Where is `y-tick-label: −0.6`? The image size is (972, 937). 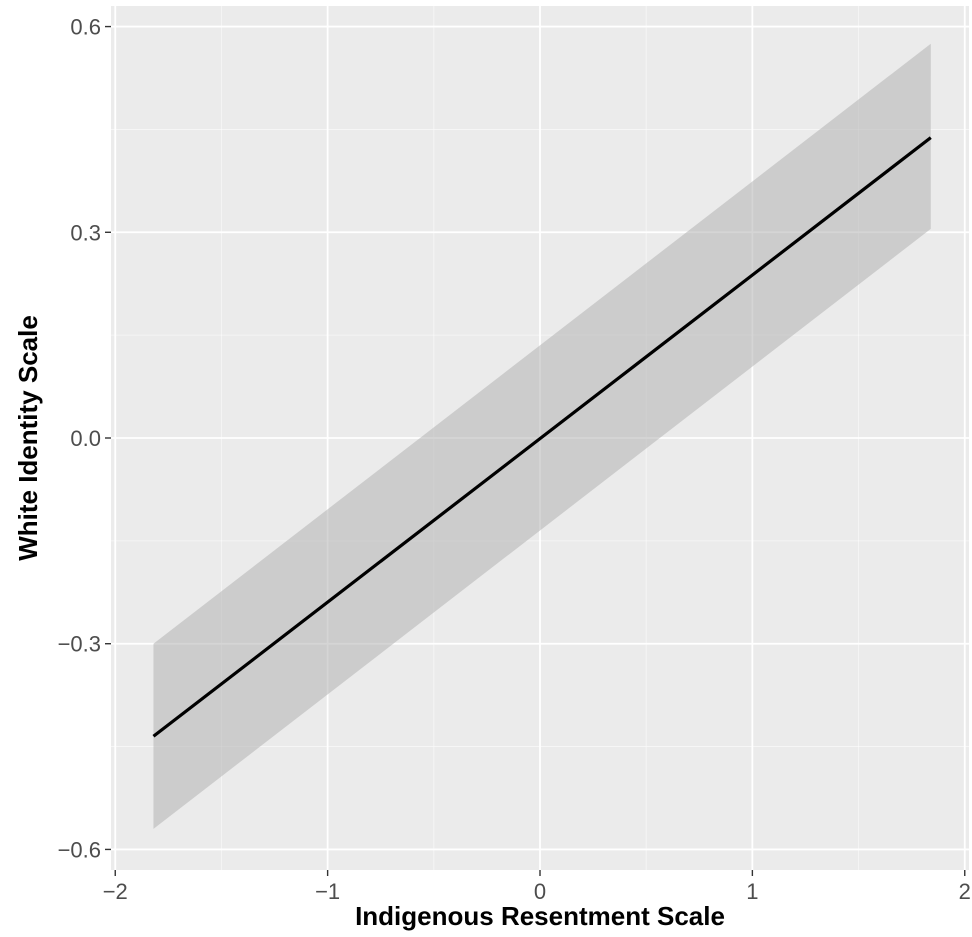 y-tick-label: −0.6 is located at coordinates (79, 849).